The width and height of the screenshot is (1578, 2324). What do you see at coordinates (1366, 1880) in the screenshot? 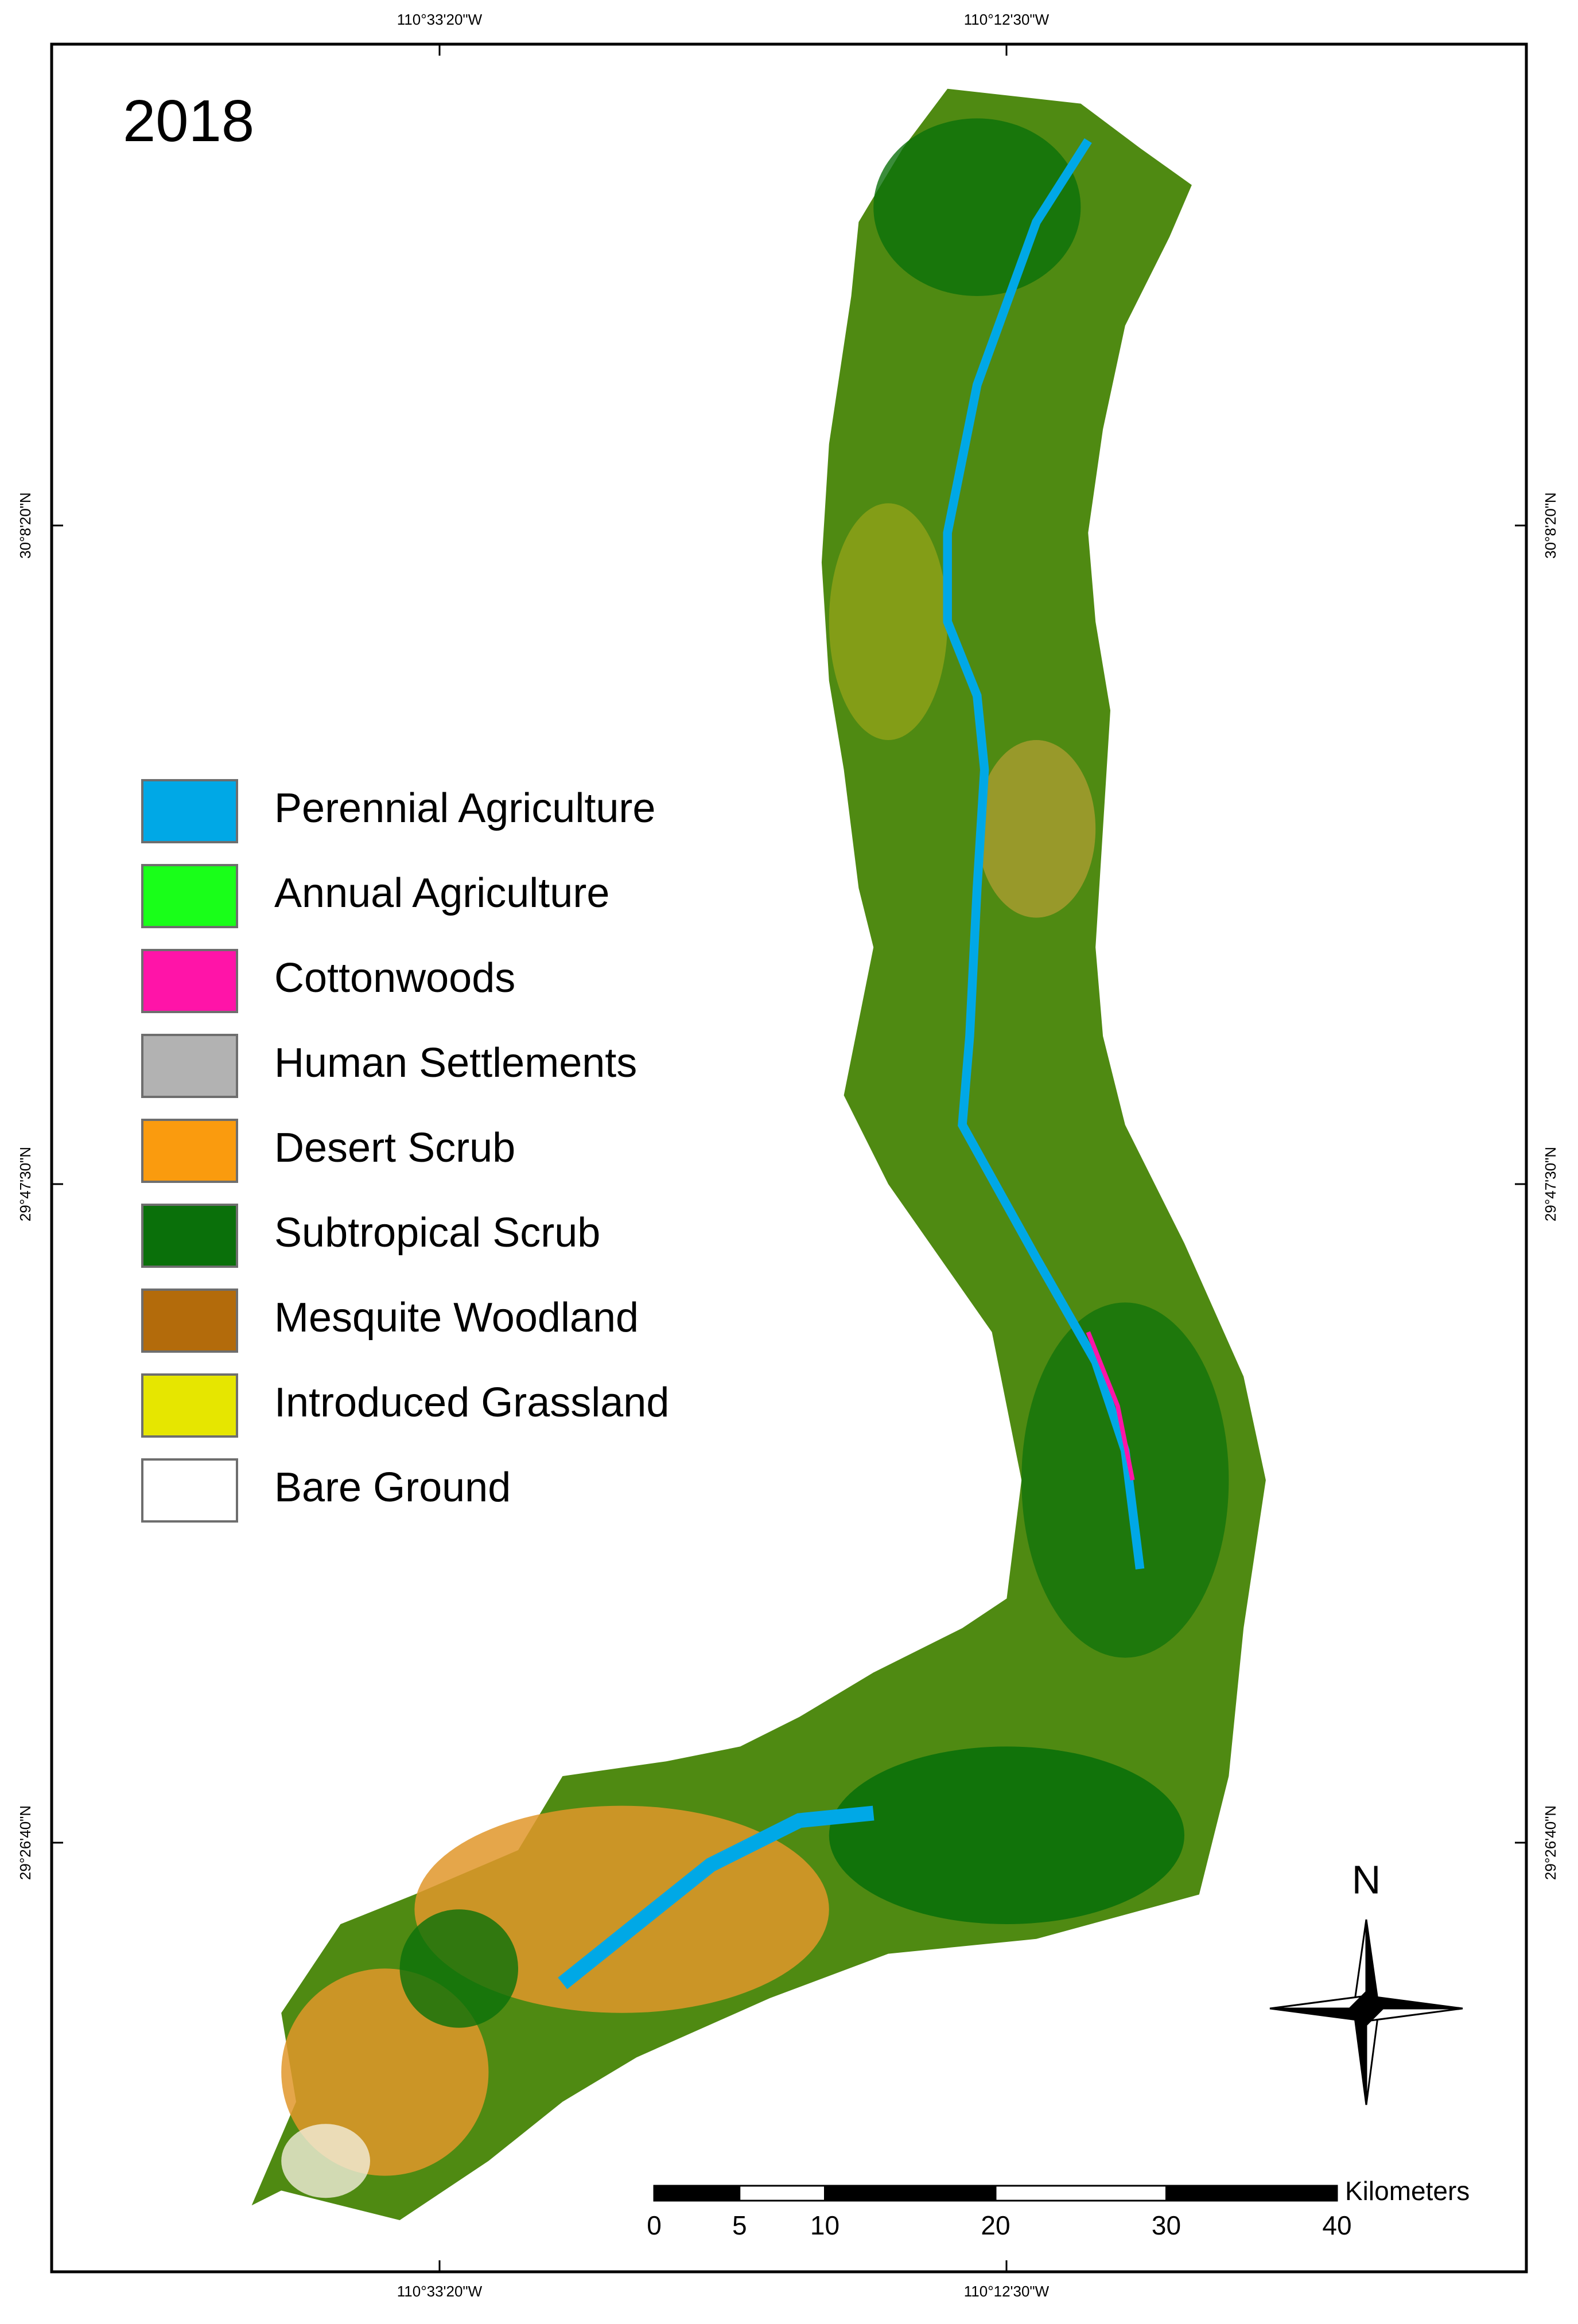
I see `north-label: N` at bounding box center [1366, 1880].